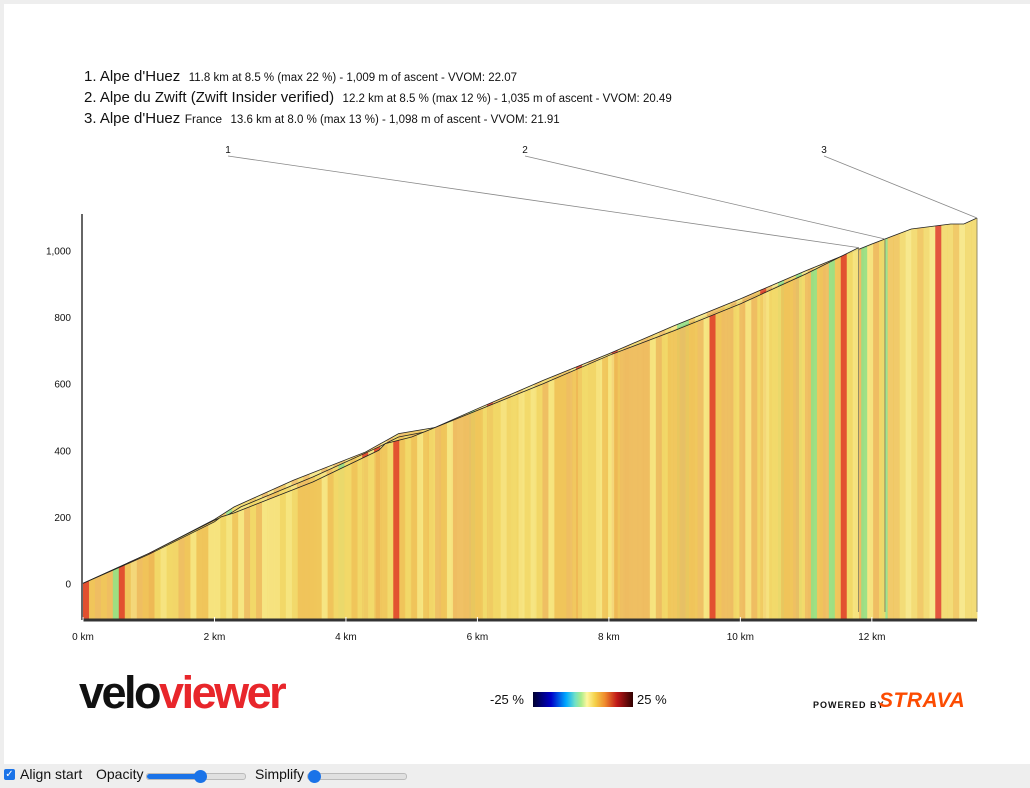 The image size is (1030, 788). I want to click on series-1-leader-line, so click(543, 202).